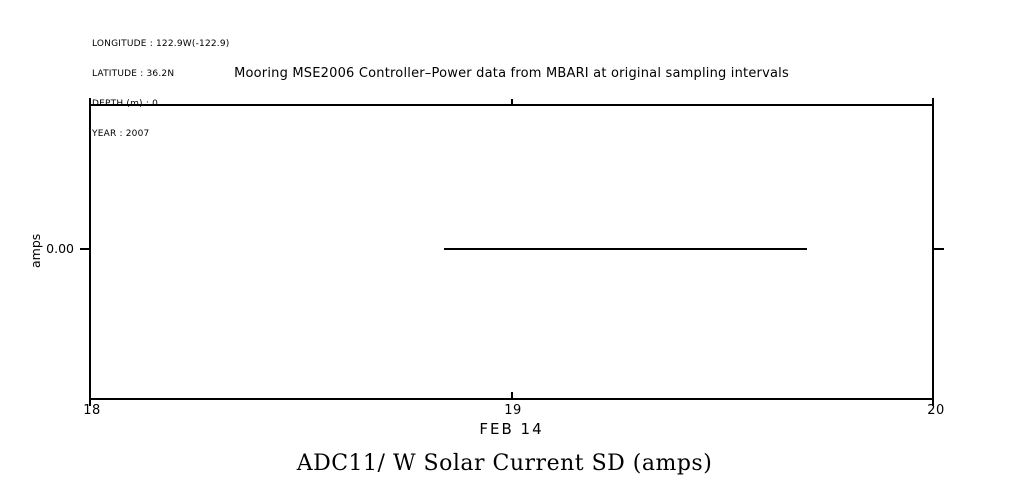 The height and width of the screenshot is (504, 1009). I want to click on plot-border-right, so click(933, 252).